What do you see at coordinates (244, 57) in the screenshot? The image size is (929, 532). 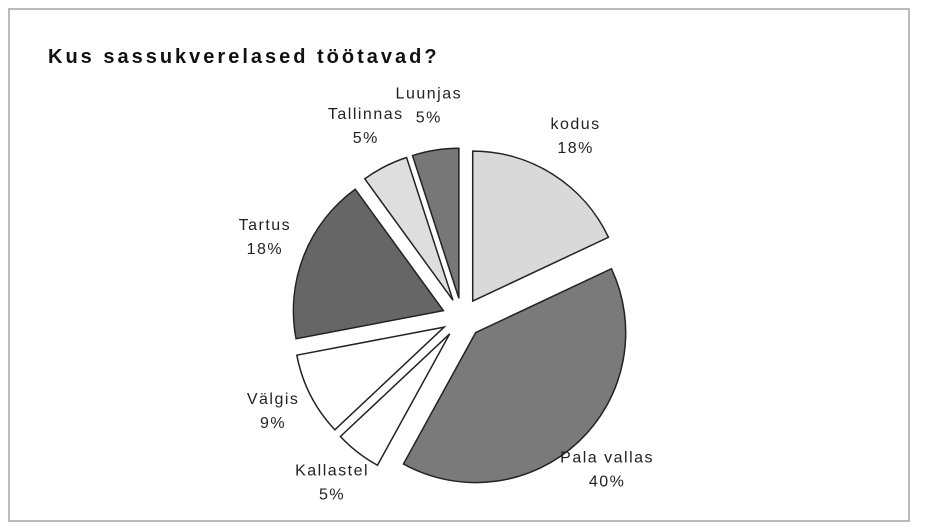 I see `chart-title: Kus sassukverelased töötavad?` at bounding box center [244, 57].